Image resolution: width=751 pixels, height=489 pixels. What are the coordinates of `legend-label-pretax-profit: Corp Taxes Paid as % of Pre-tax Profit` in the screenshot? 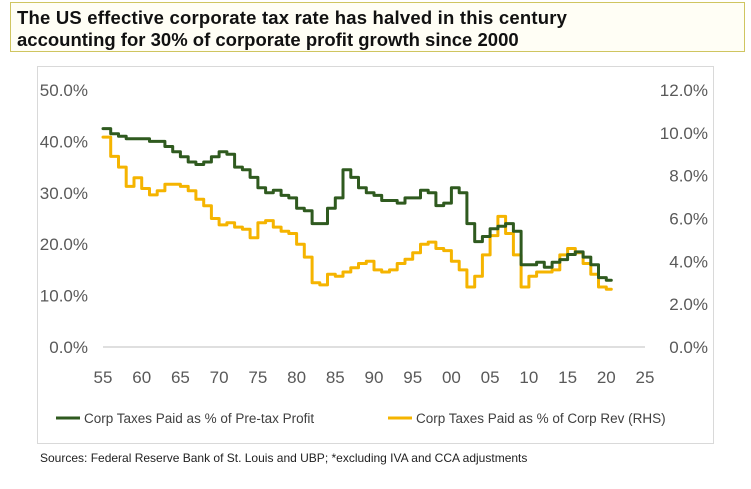 It's located at (199, 418).